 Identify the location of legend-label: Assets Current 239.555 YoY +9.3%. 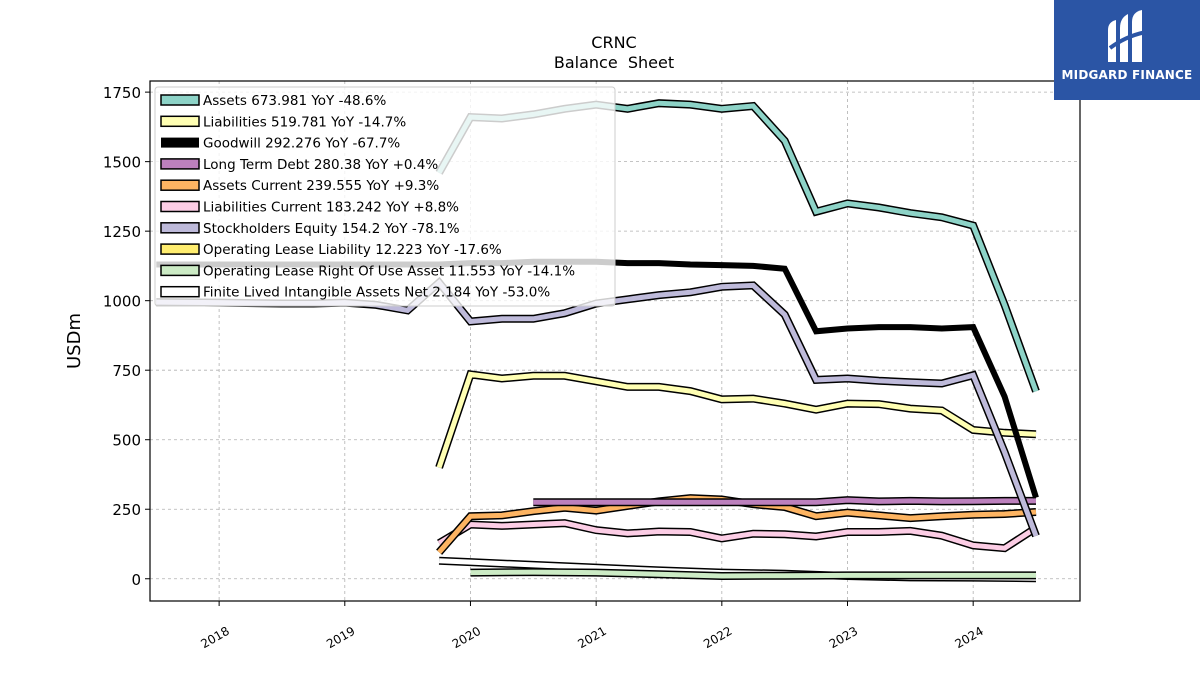
(321, 186).